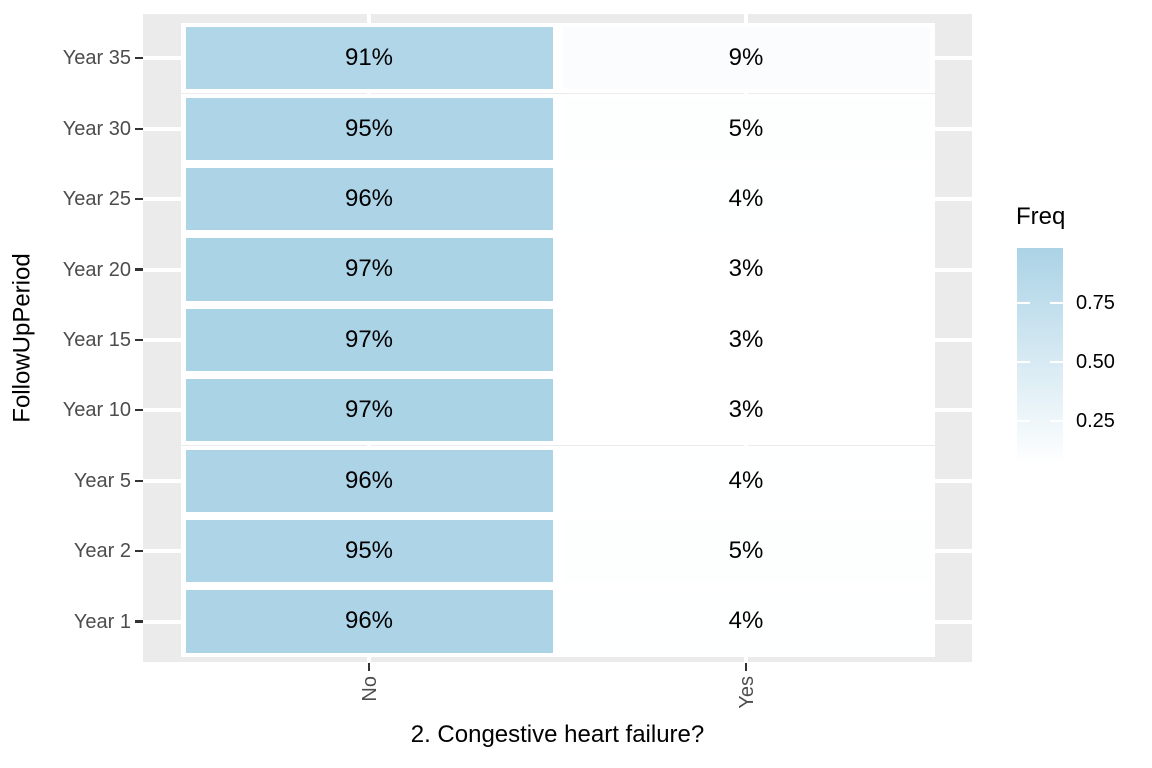 The height and width of the screenshot is (768, 1152). I want to click on heatmap-tile: 9%, so click(746, 58).